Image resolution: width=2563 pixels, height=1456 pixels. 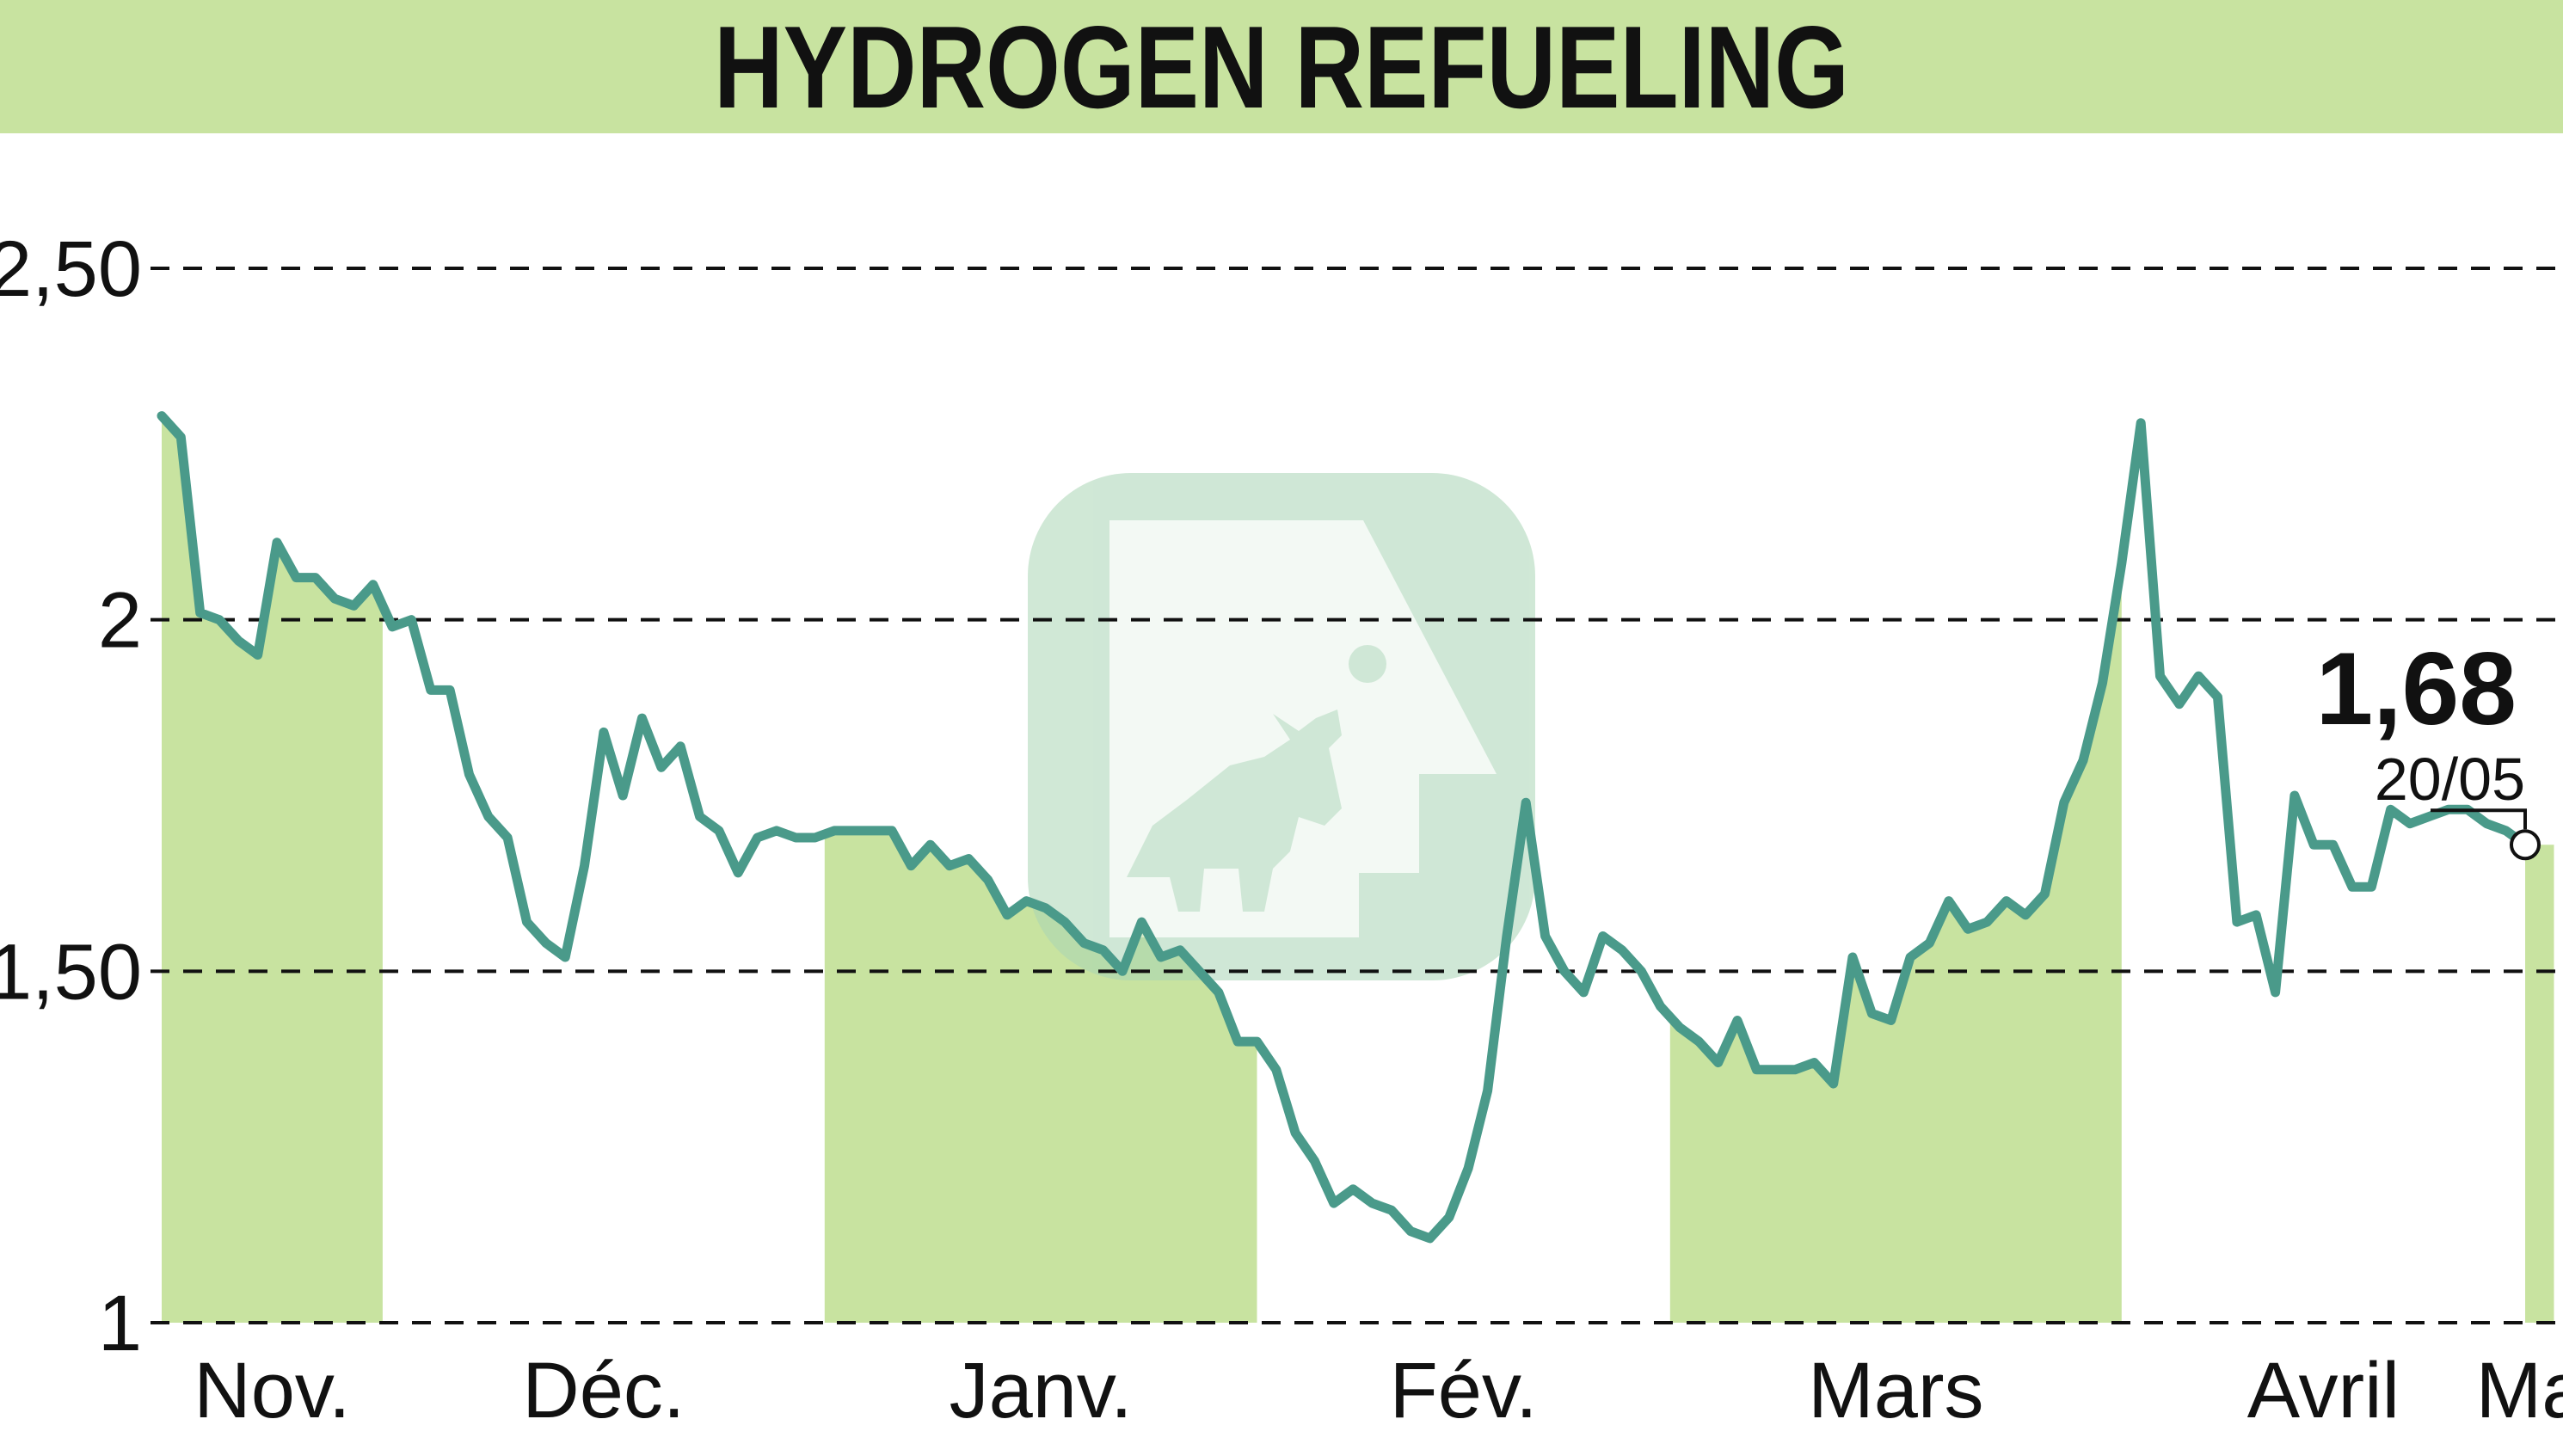 I want to click on x-tick-label: Déc., so click(x=603, y=1391).